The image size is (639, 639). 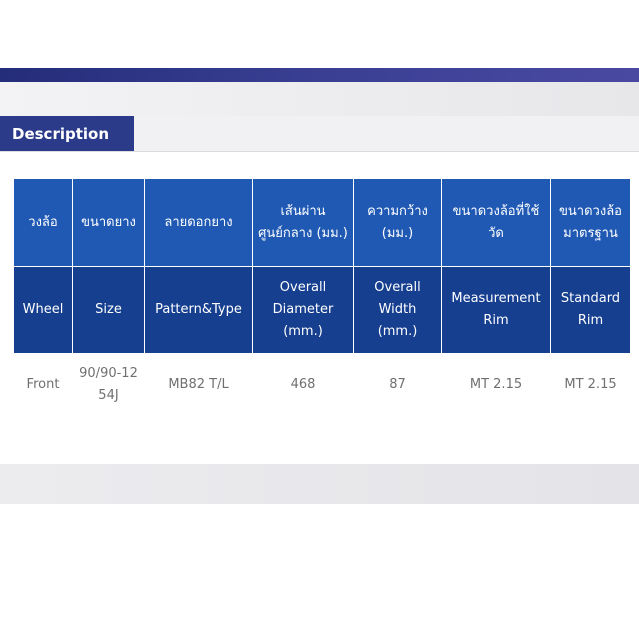 I want to click on header-cell-width: Overall Width (mm.), so click(x=397, y=310).